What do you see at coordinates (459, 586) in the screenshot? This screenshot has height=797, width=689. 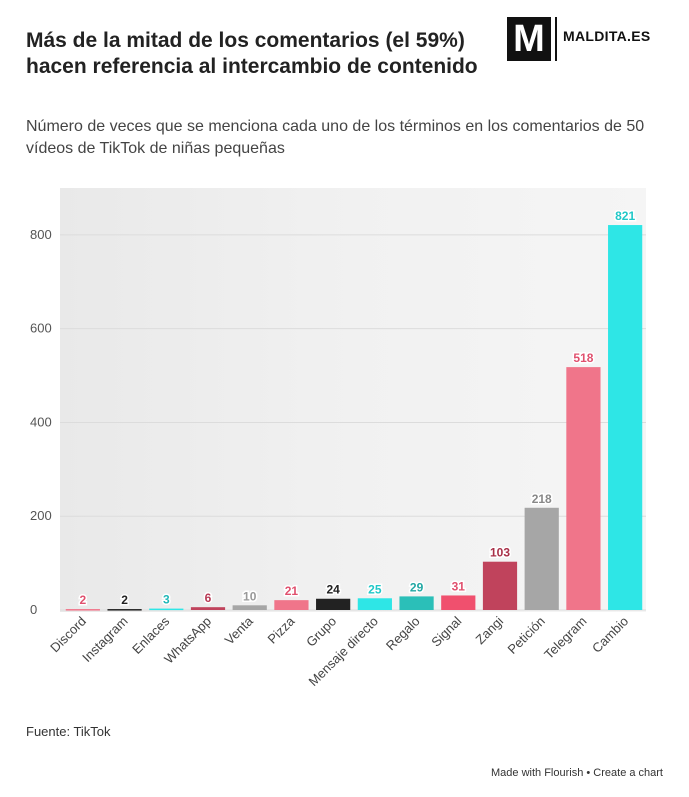 I see `bar-value-label: 31` at bounding box center [459, 586].